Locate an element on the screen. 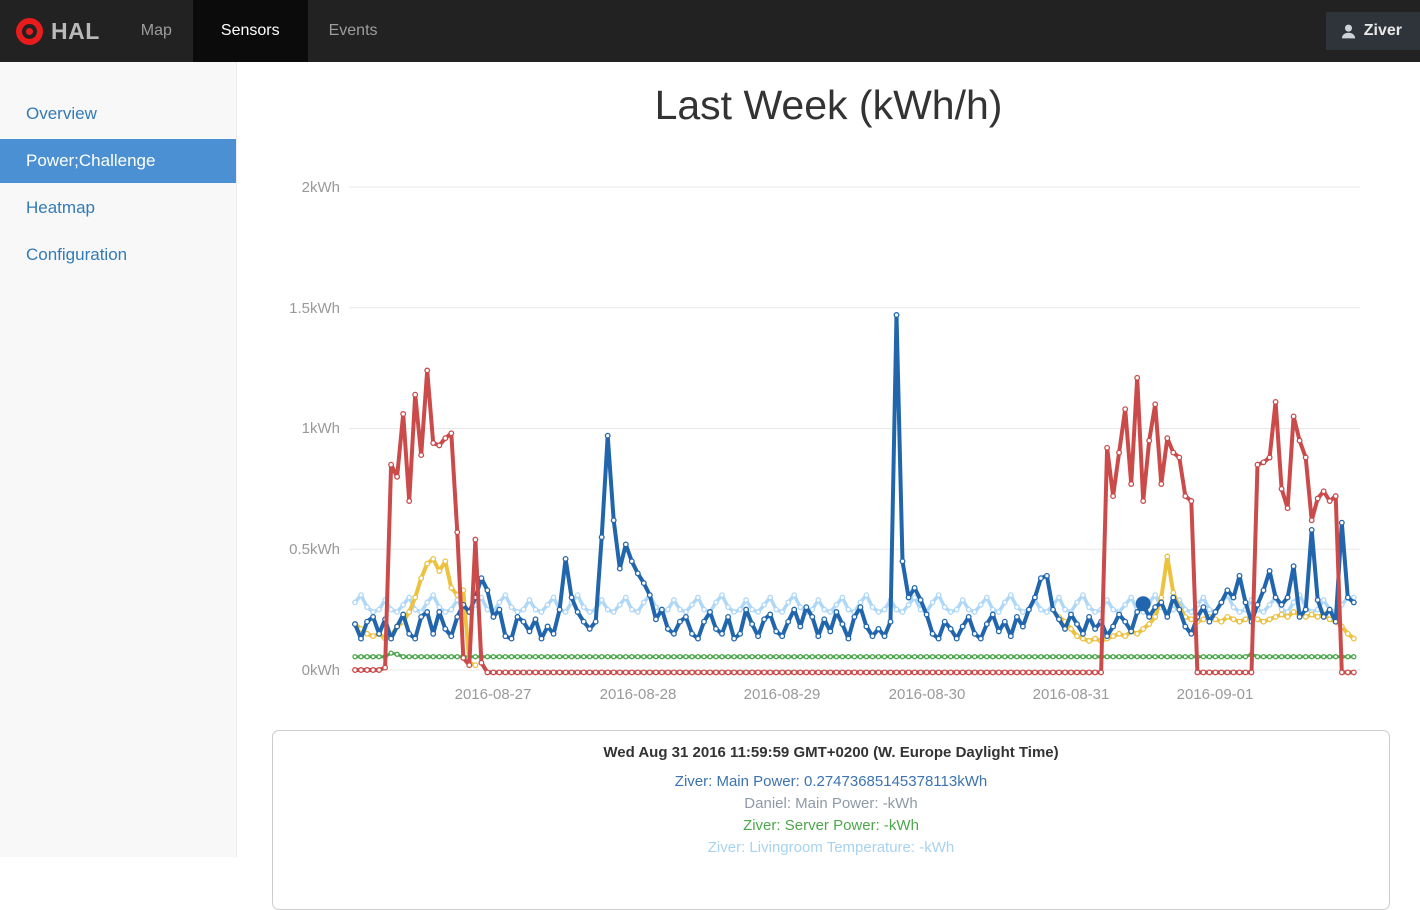  tooltip-row-daniel-main-power: Daniel: Main Power: -kWh is located at coordinates (831, 803).